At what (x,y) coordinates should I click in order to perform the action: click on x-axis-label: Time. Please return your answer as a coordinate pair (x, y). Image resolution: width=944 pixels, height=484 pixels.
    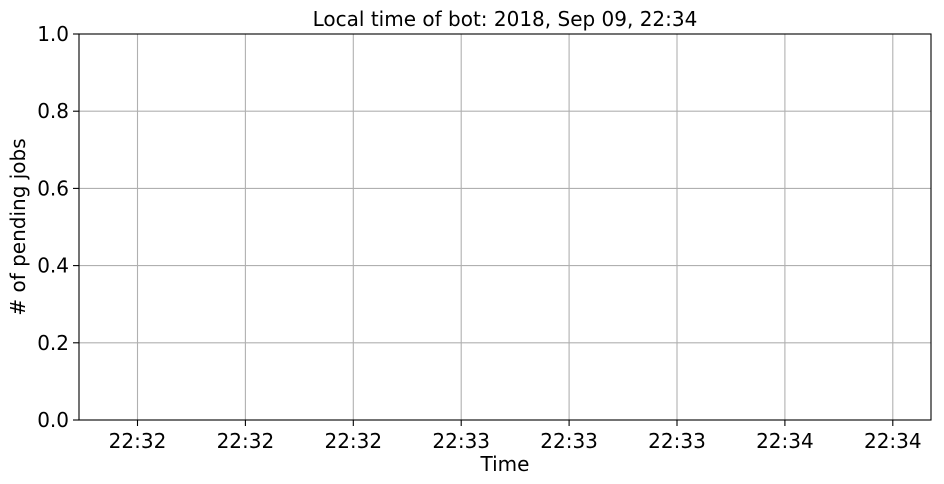
    Looking at the image, I should click on (505, 464).